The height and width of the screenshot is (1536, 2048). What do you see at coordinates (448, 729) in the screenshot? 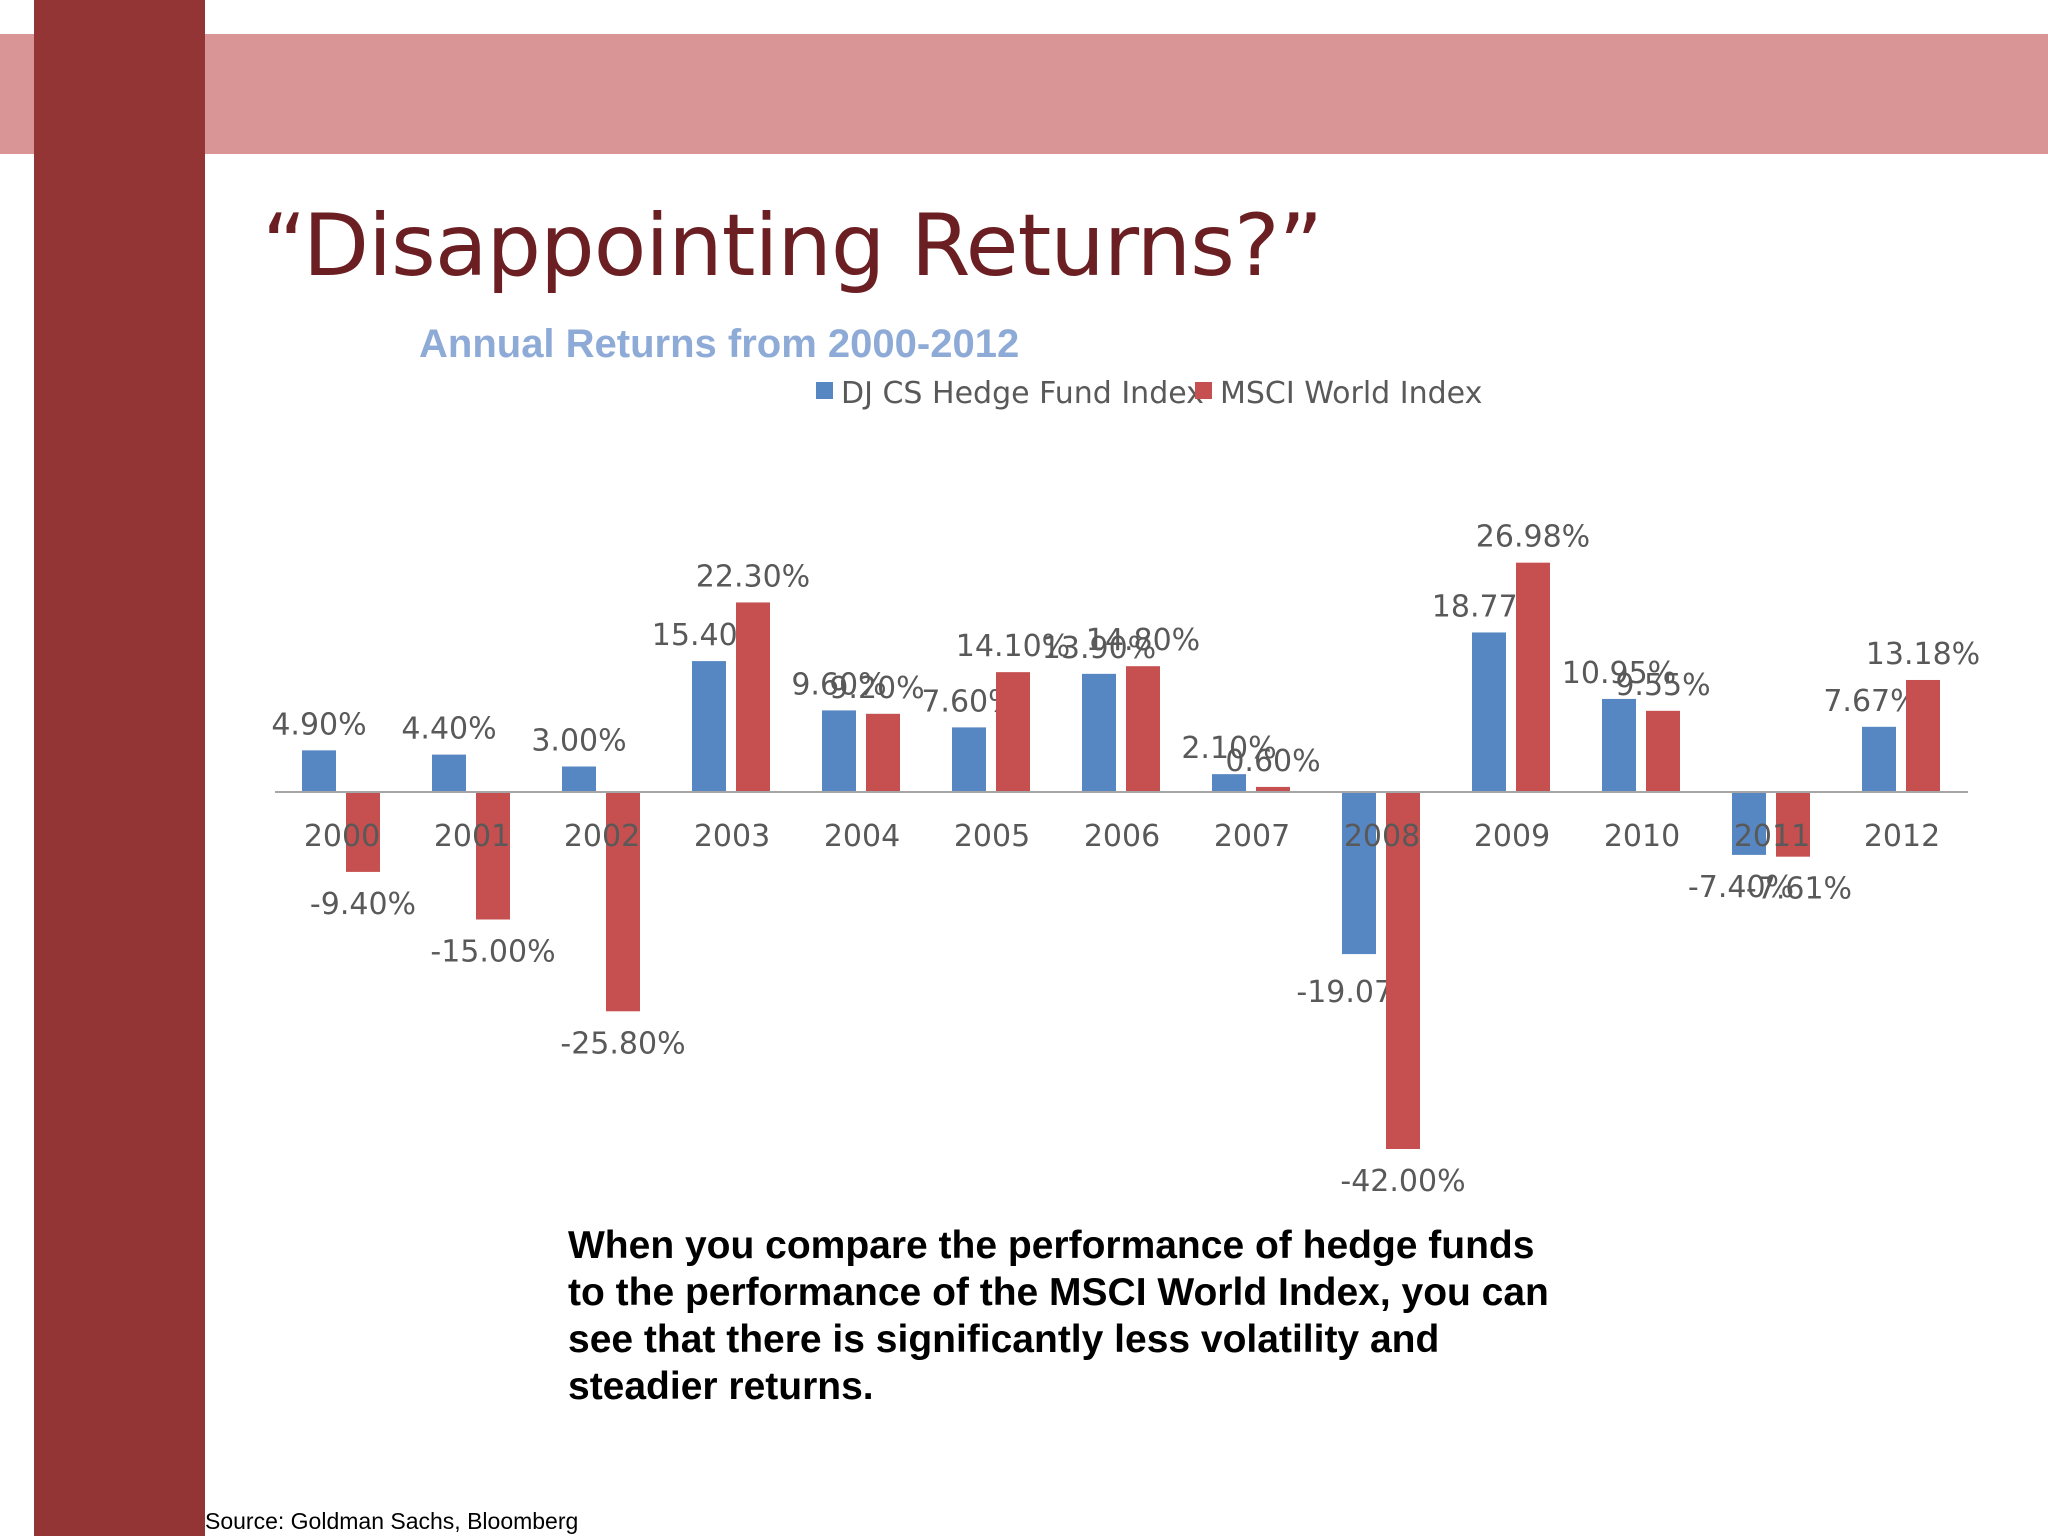
I see `data-label-dj-cs-hedge-fund-index-2001: 4.40%` at bounding box center [448, 729].